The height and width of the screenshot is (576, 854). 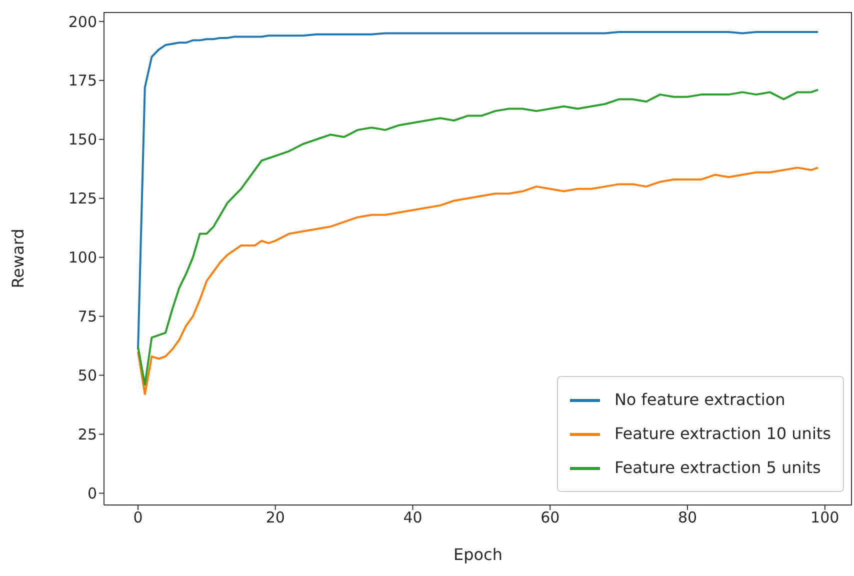 What do you see at coordinates (275, 517) in the screenshot?
I see `x-tick-label: 20` at bounding box center [275, 517].